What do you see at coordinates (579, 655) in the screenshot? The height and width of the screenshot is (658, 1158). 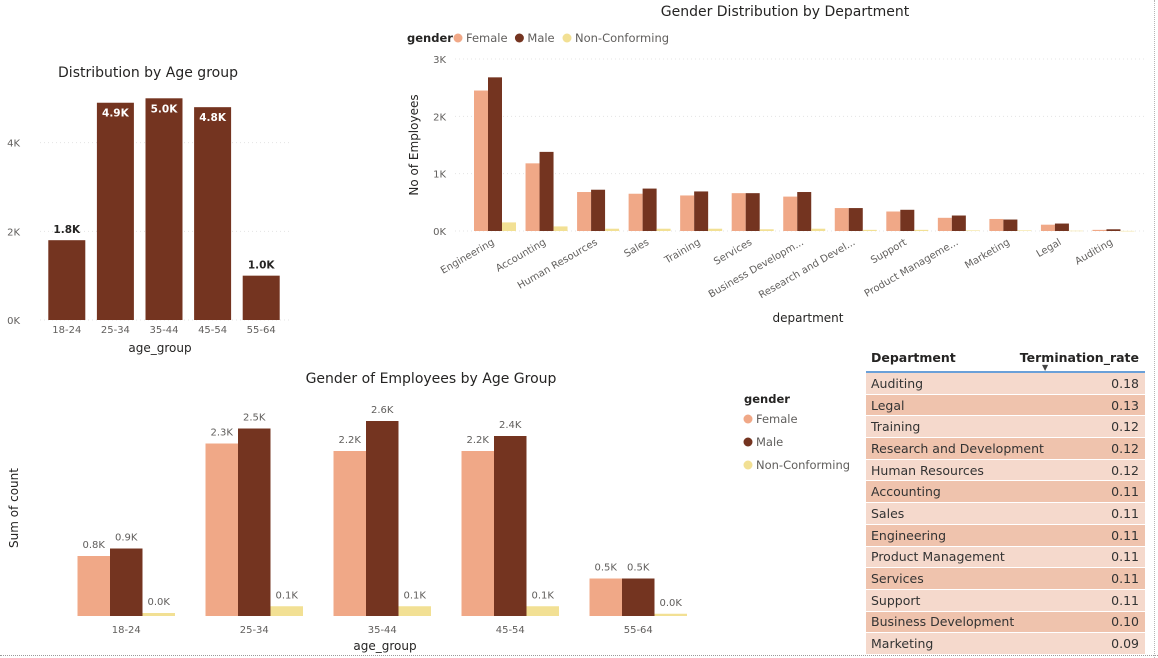 I see `canvas-bottom-border` at bounding box center [579, 655].